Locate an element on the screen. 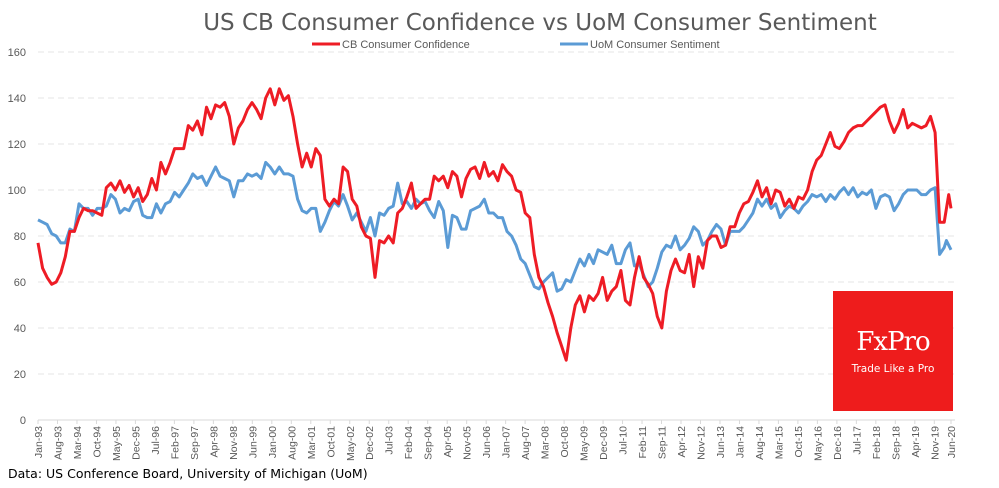 The image size is (999, 488). x-tick-label: Mar-94 is located at coordinates (78, 442).